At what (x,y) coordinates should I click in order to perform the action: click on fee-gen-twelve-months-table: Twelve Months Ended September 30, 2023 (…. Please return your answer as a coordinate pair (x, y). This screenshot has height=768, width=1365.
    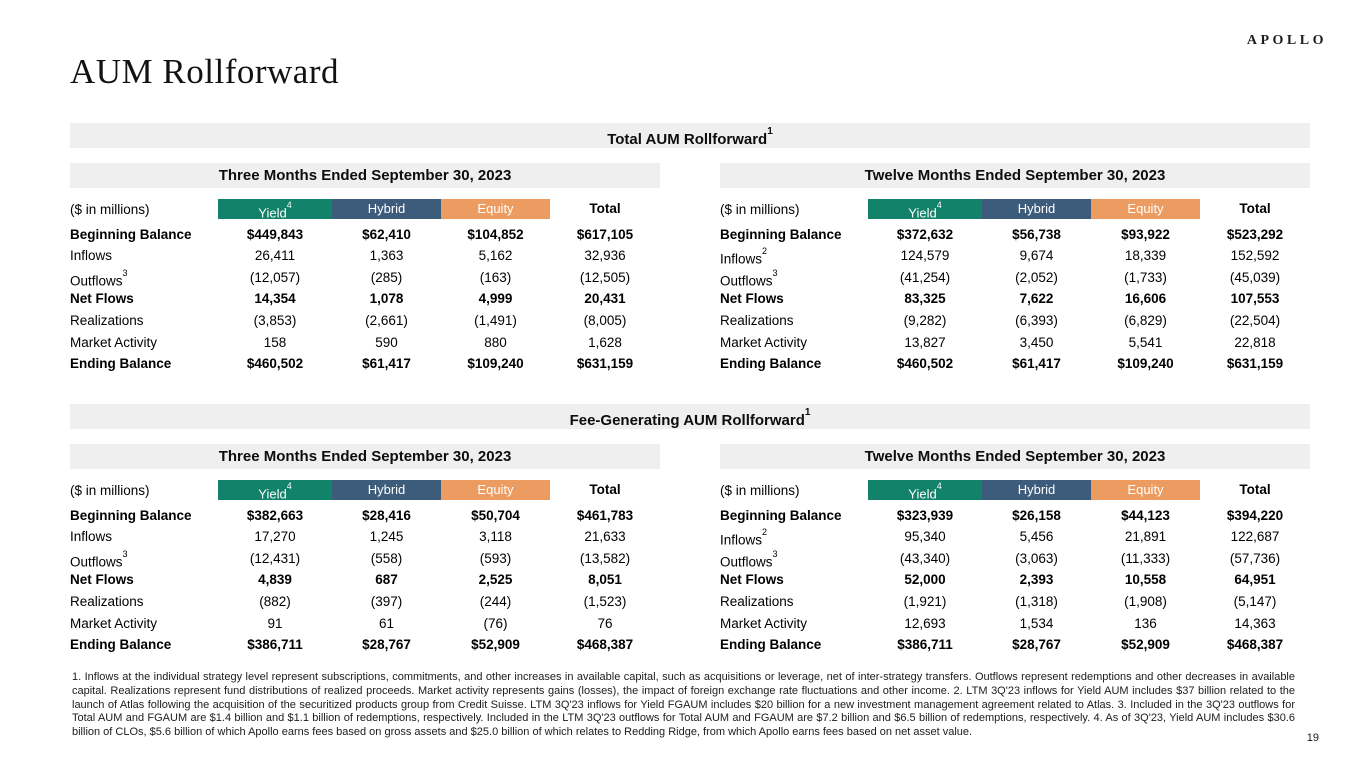
    Looking at the image, I should click on (1015, 550).